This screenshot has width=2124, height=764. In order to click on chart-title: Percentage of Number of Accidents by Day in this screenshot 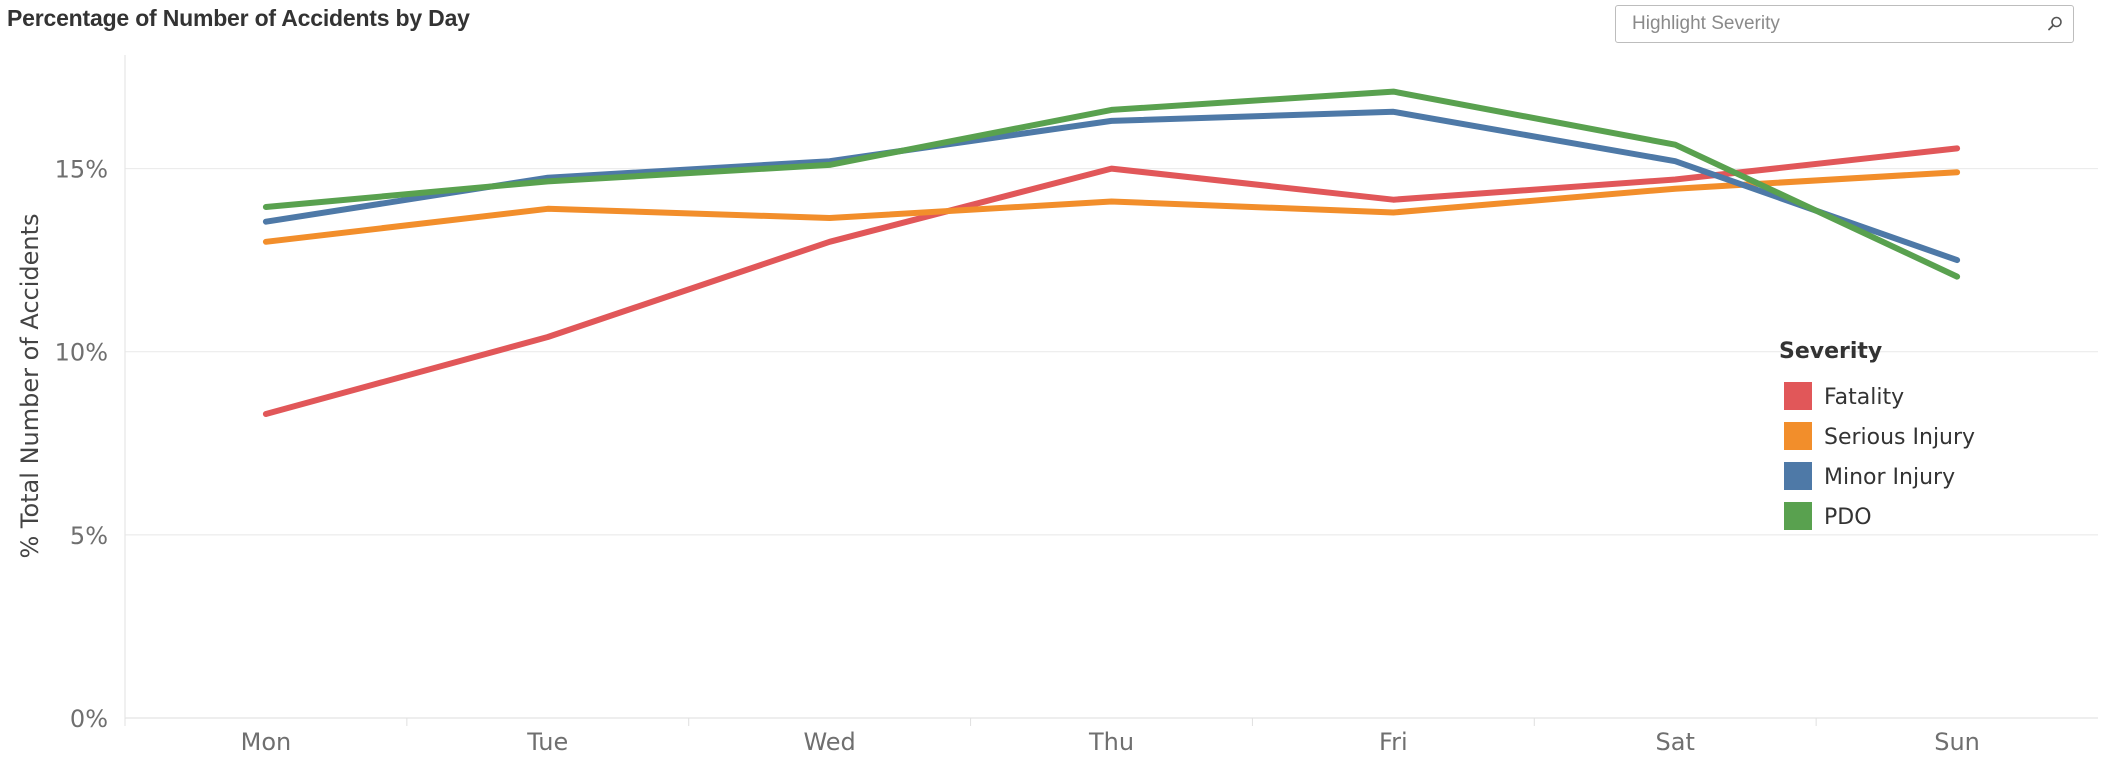, I will do `click(238, 18)`.